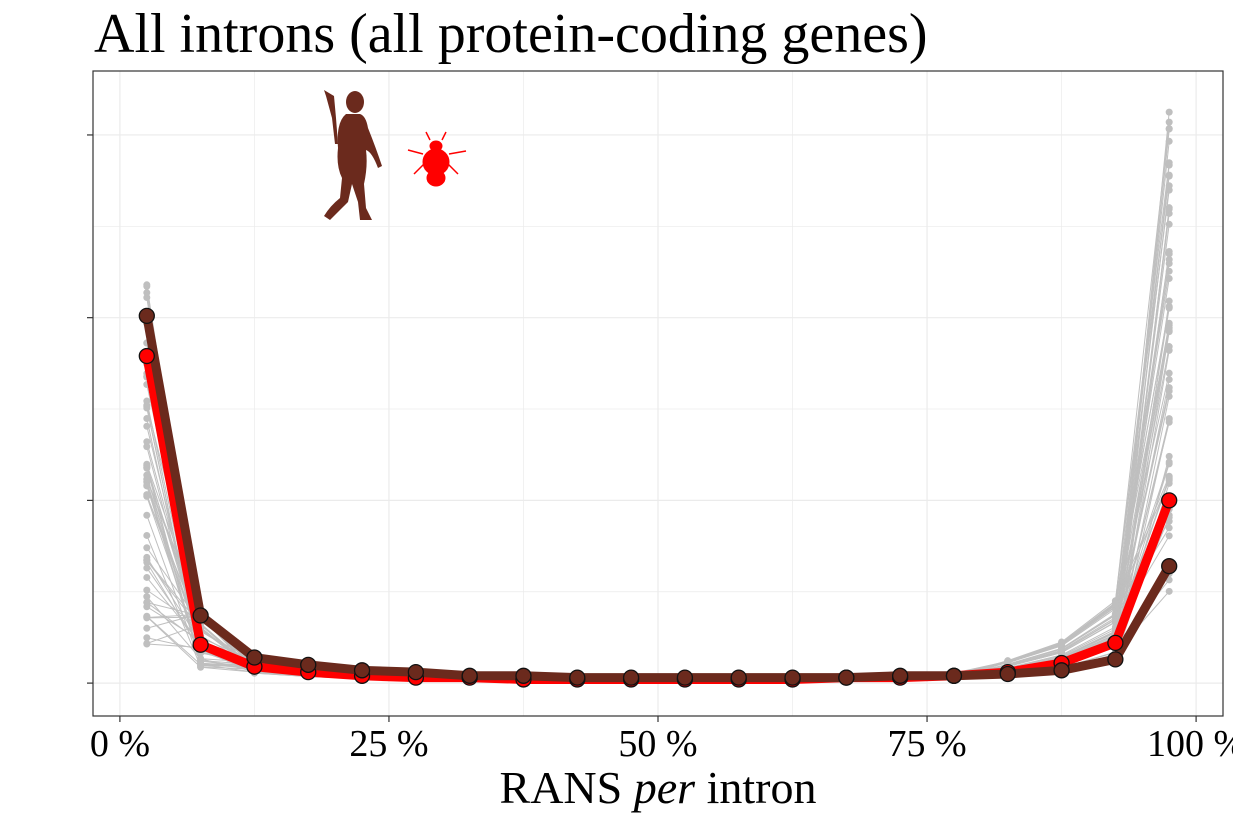 This screenshot has width=1233, height=833. I want to click on x-tick-label: 75 %, so click(926, 744).